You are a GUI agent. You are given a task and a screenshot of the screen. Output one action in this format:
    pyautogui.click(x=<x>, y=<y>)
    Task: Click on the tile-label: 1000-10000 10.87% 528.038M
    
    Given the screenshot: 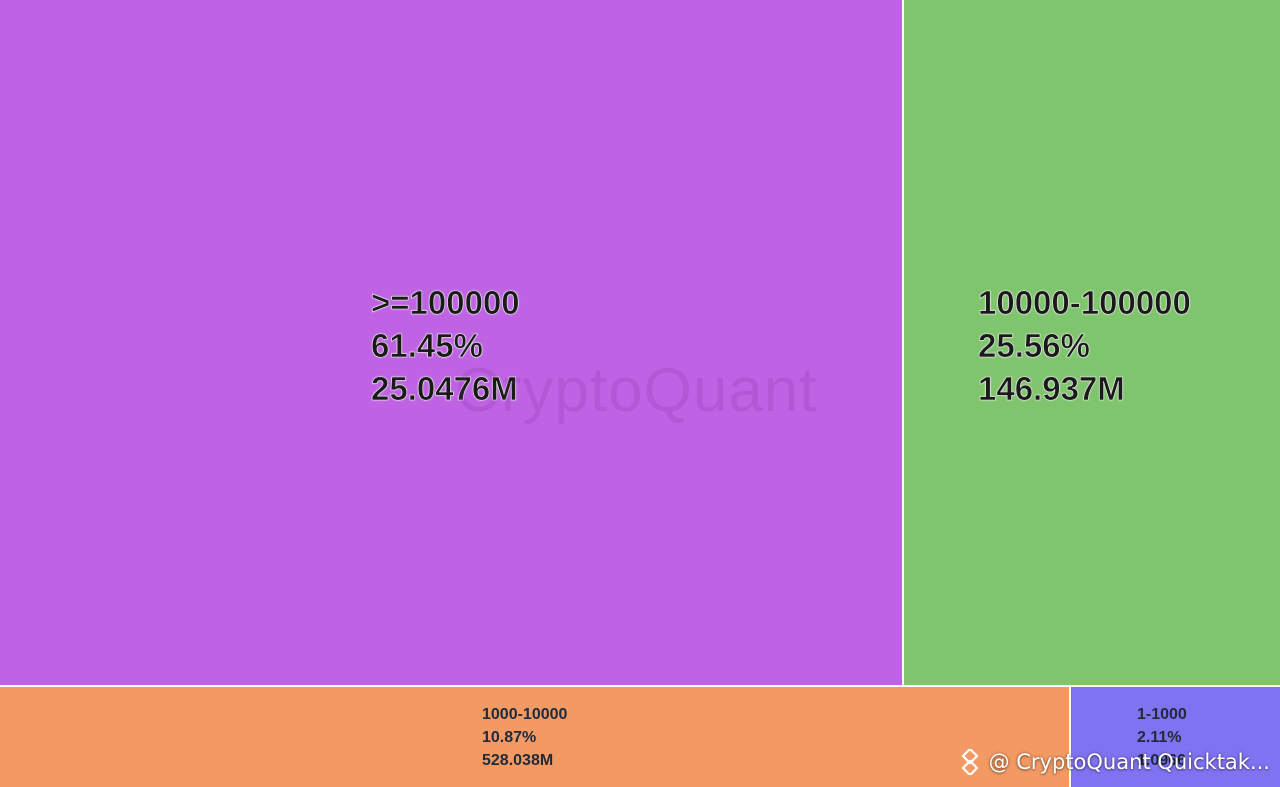 What is the action you would take?
    pyautogui.click(x=524, y=737)
    